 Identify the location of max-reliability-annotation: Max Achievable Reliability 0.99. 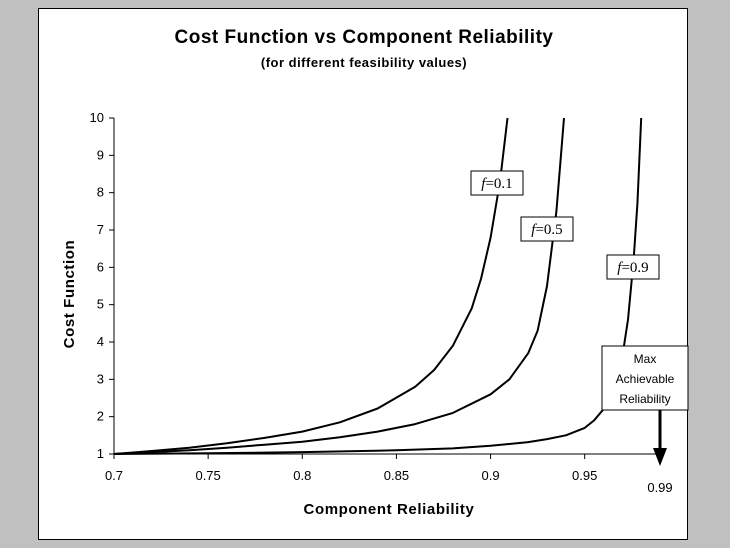
(645, 420).